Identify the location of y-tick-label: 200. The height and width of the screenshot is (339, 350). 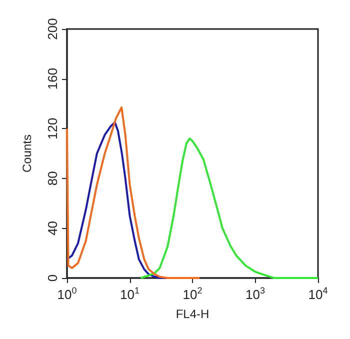
(52, 29).